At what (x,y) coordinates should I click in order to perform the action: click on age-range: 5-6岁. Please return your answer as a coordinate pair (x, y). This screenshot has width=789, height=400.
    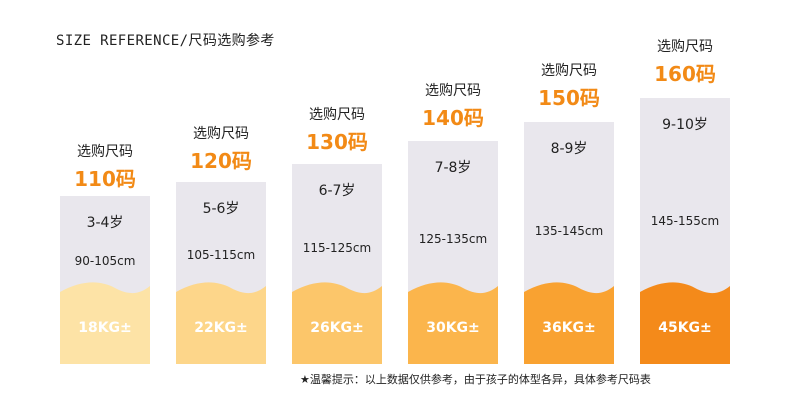
    Looking at the image, I should click on (221, 209).